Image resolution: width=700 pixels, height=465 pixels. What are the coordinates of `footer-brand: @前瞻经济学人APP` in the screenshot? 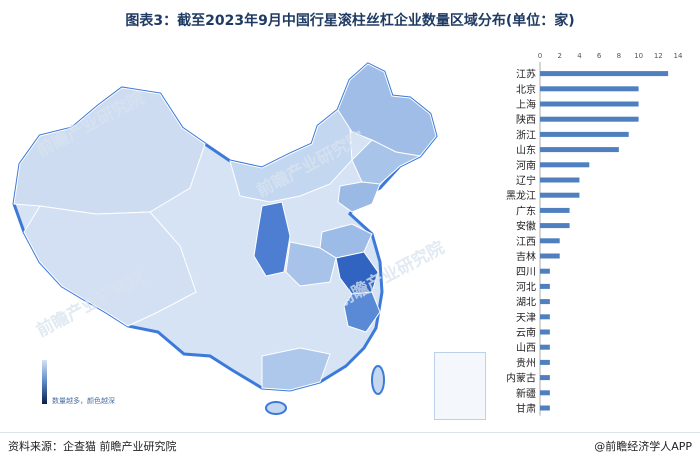 It's located at (643, 446).